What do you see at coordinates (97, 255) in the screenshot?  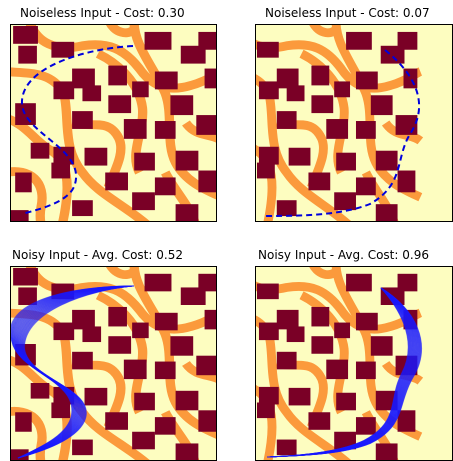 I see `panel-title: Noisy Input - Avg. Cost: 0.52` at bounding box center [97, 255].